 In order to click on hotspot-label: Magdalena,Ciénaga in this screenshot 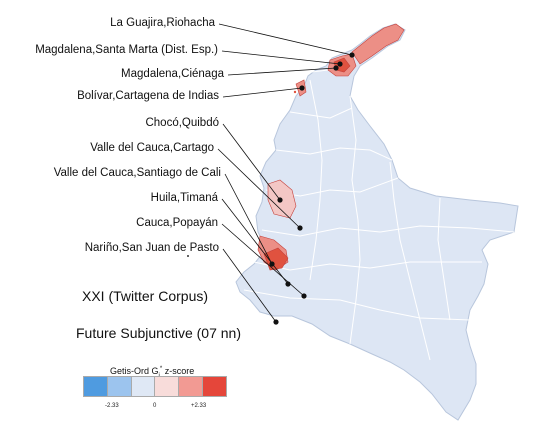, I will do `click(172, 74)`.